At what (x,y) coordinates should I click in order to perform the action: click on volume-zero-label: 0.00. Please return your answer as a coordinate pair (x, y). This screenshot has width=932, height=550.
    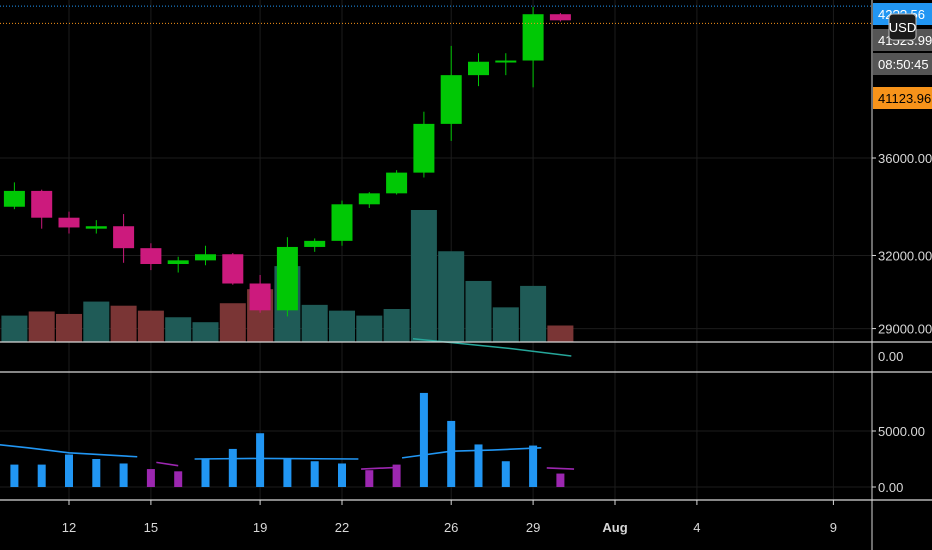
    Looking at the image, I should click on (890, 356).